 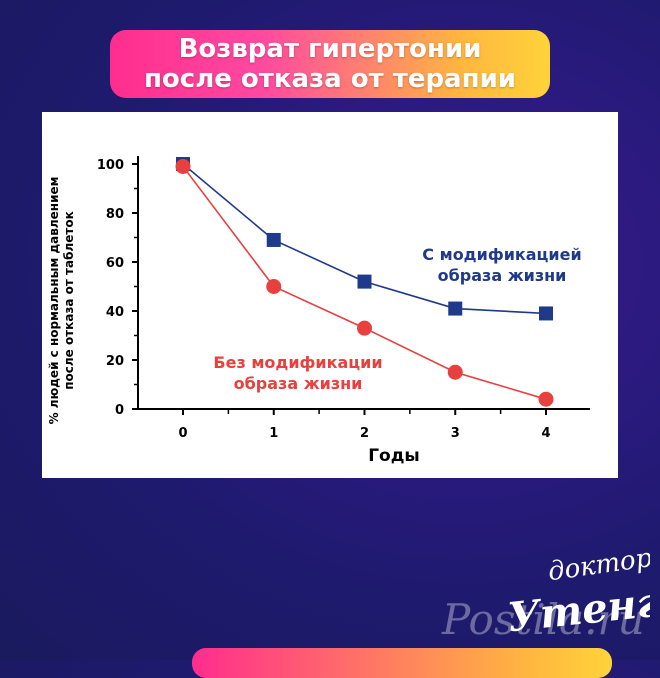 I want to click on series-label: Без модификации, so click(x=297, y=362).